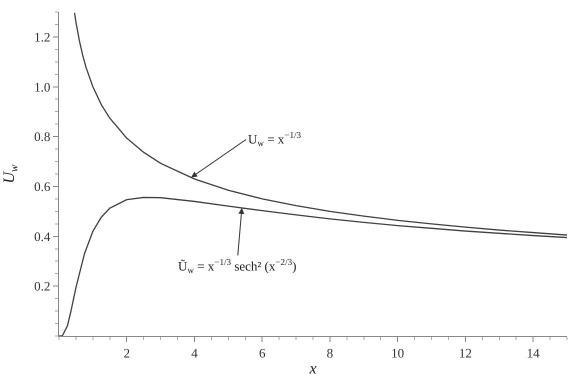  What do you see at coordinates (42, 186) in the screenshot?
I see `y-tick-label: 0.6` at bounding box center [42, 186].